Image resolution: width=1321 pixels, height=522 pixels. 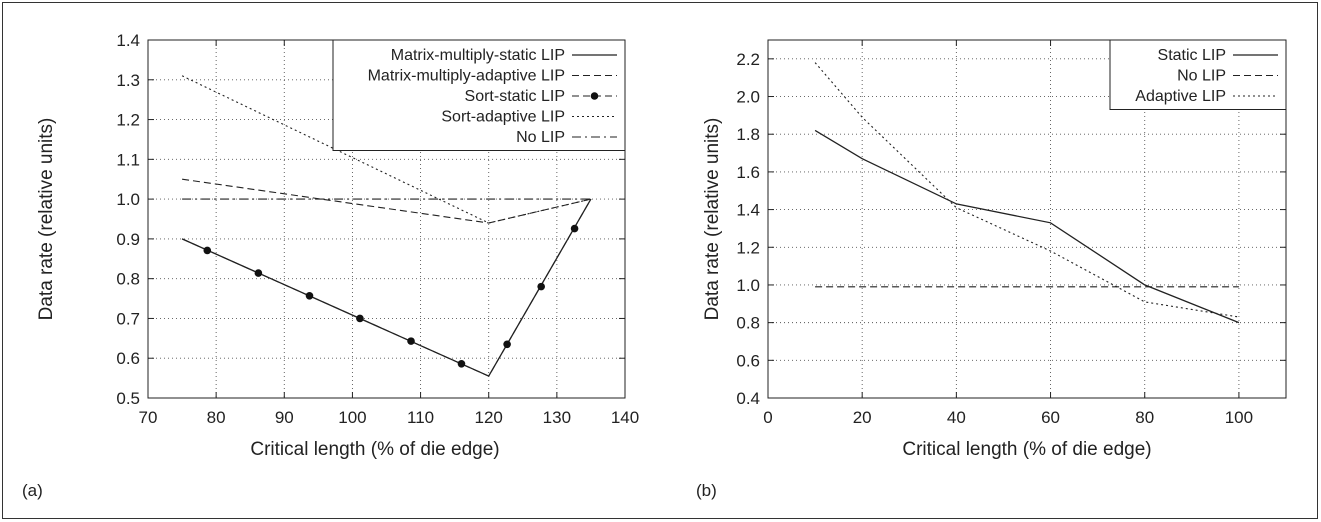 I want to click on x-tick-label: 60, so click(x=1050, y=417).